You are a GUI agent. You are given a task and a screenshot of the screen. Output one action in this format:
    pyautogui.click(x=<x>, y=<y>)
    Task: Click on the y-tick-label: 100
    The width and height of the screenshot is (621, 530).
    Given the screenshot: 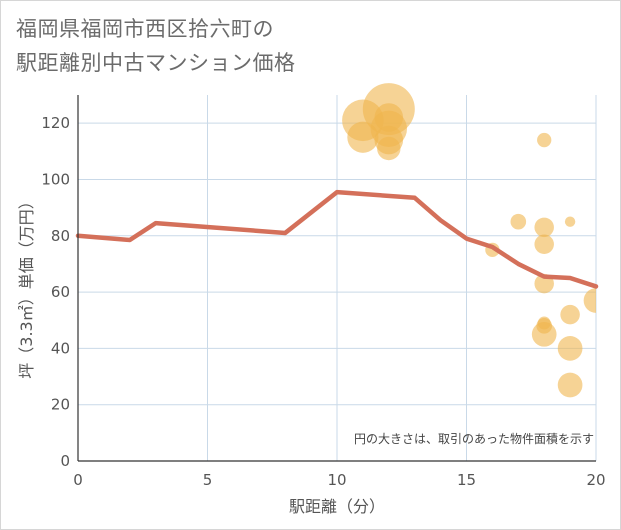 What is the action you would take?
    pyautogui.click(x=55, y=179)
    